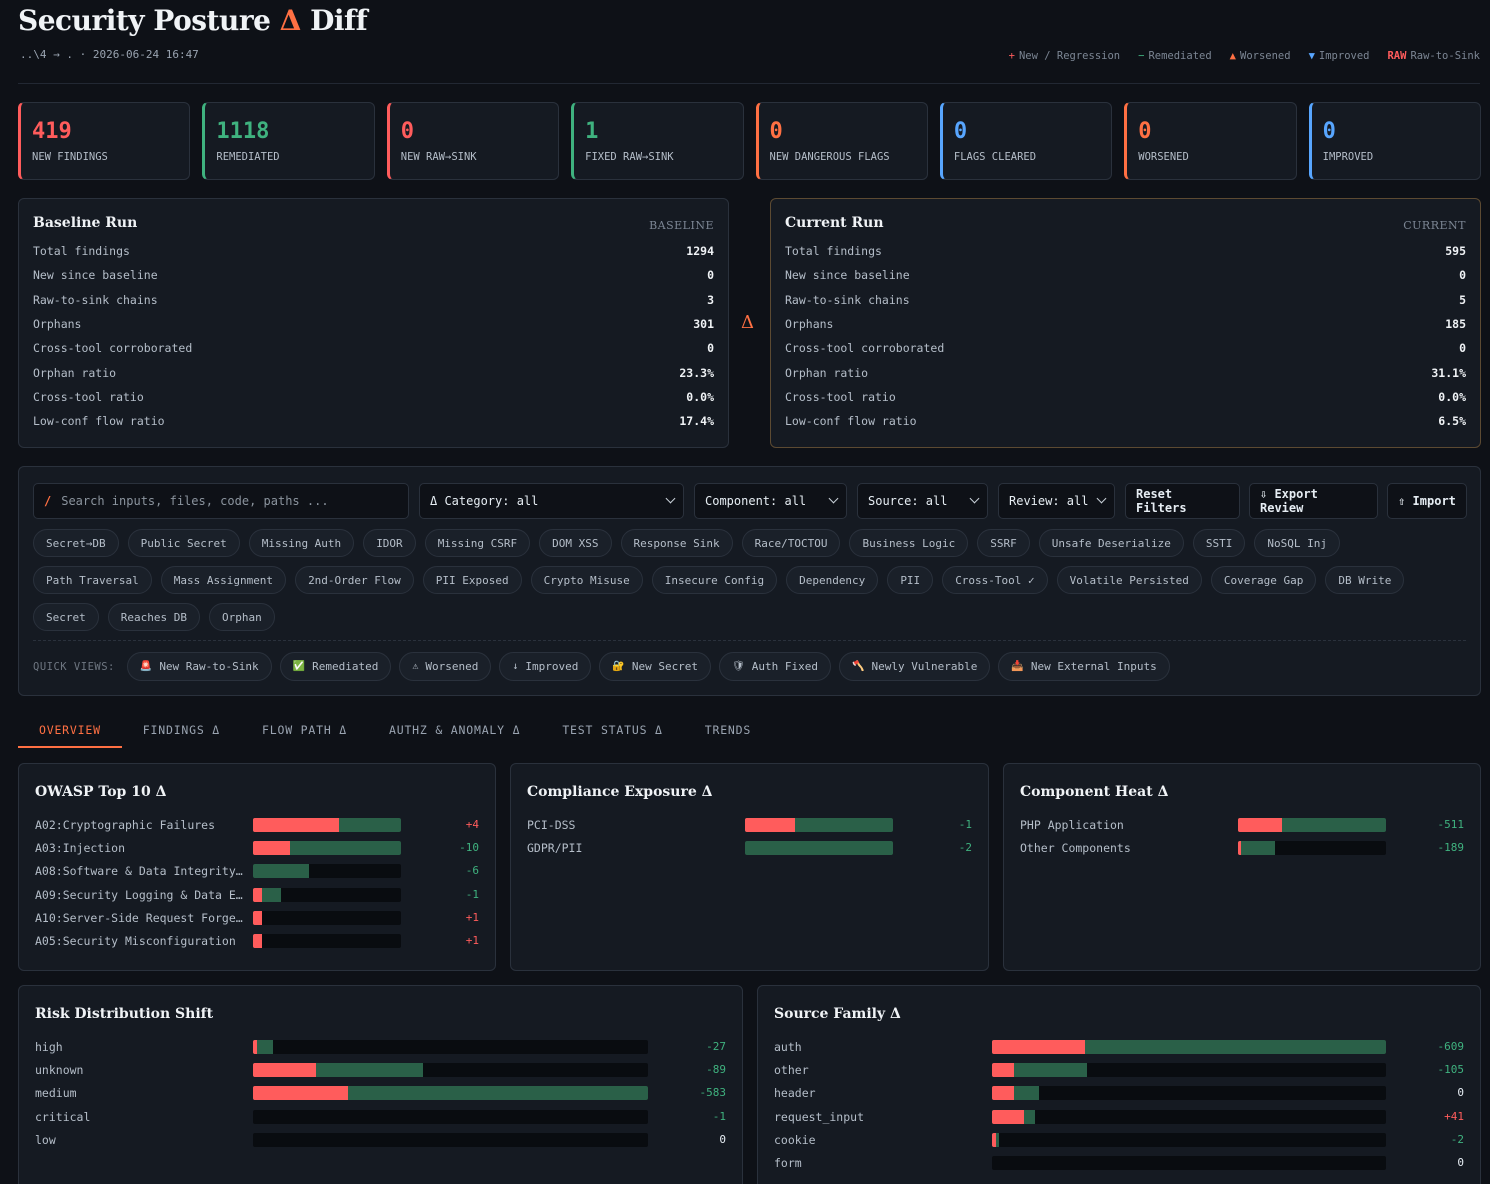  I want to click on bar-label: form, so click(788, 1162).